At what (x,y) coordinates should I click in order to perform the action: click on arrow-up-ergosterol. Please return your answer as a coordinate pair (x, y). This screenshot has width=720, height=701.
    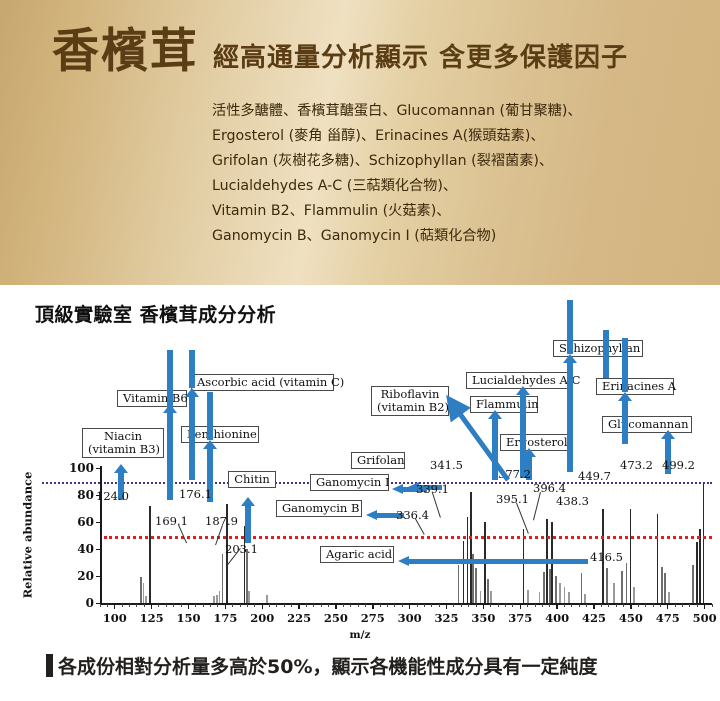
    Looking at the image, I should click on (529, 464).